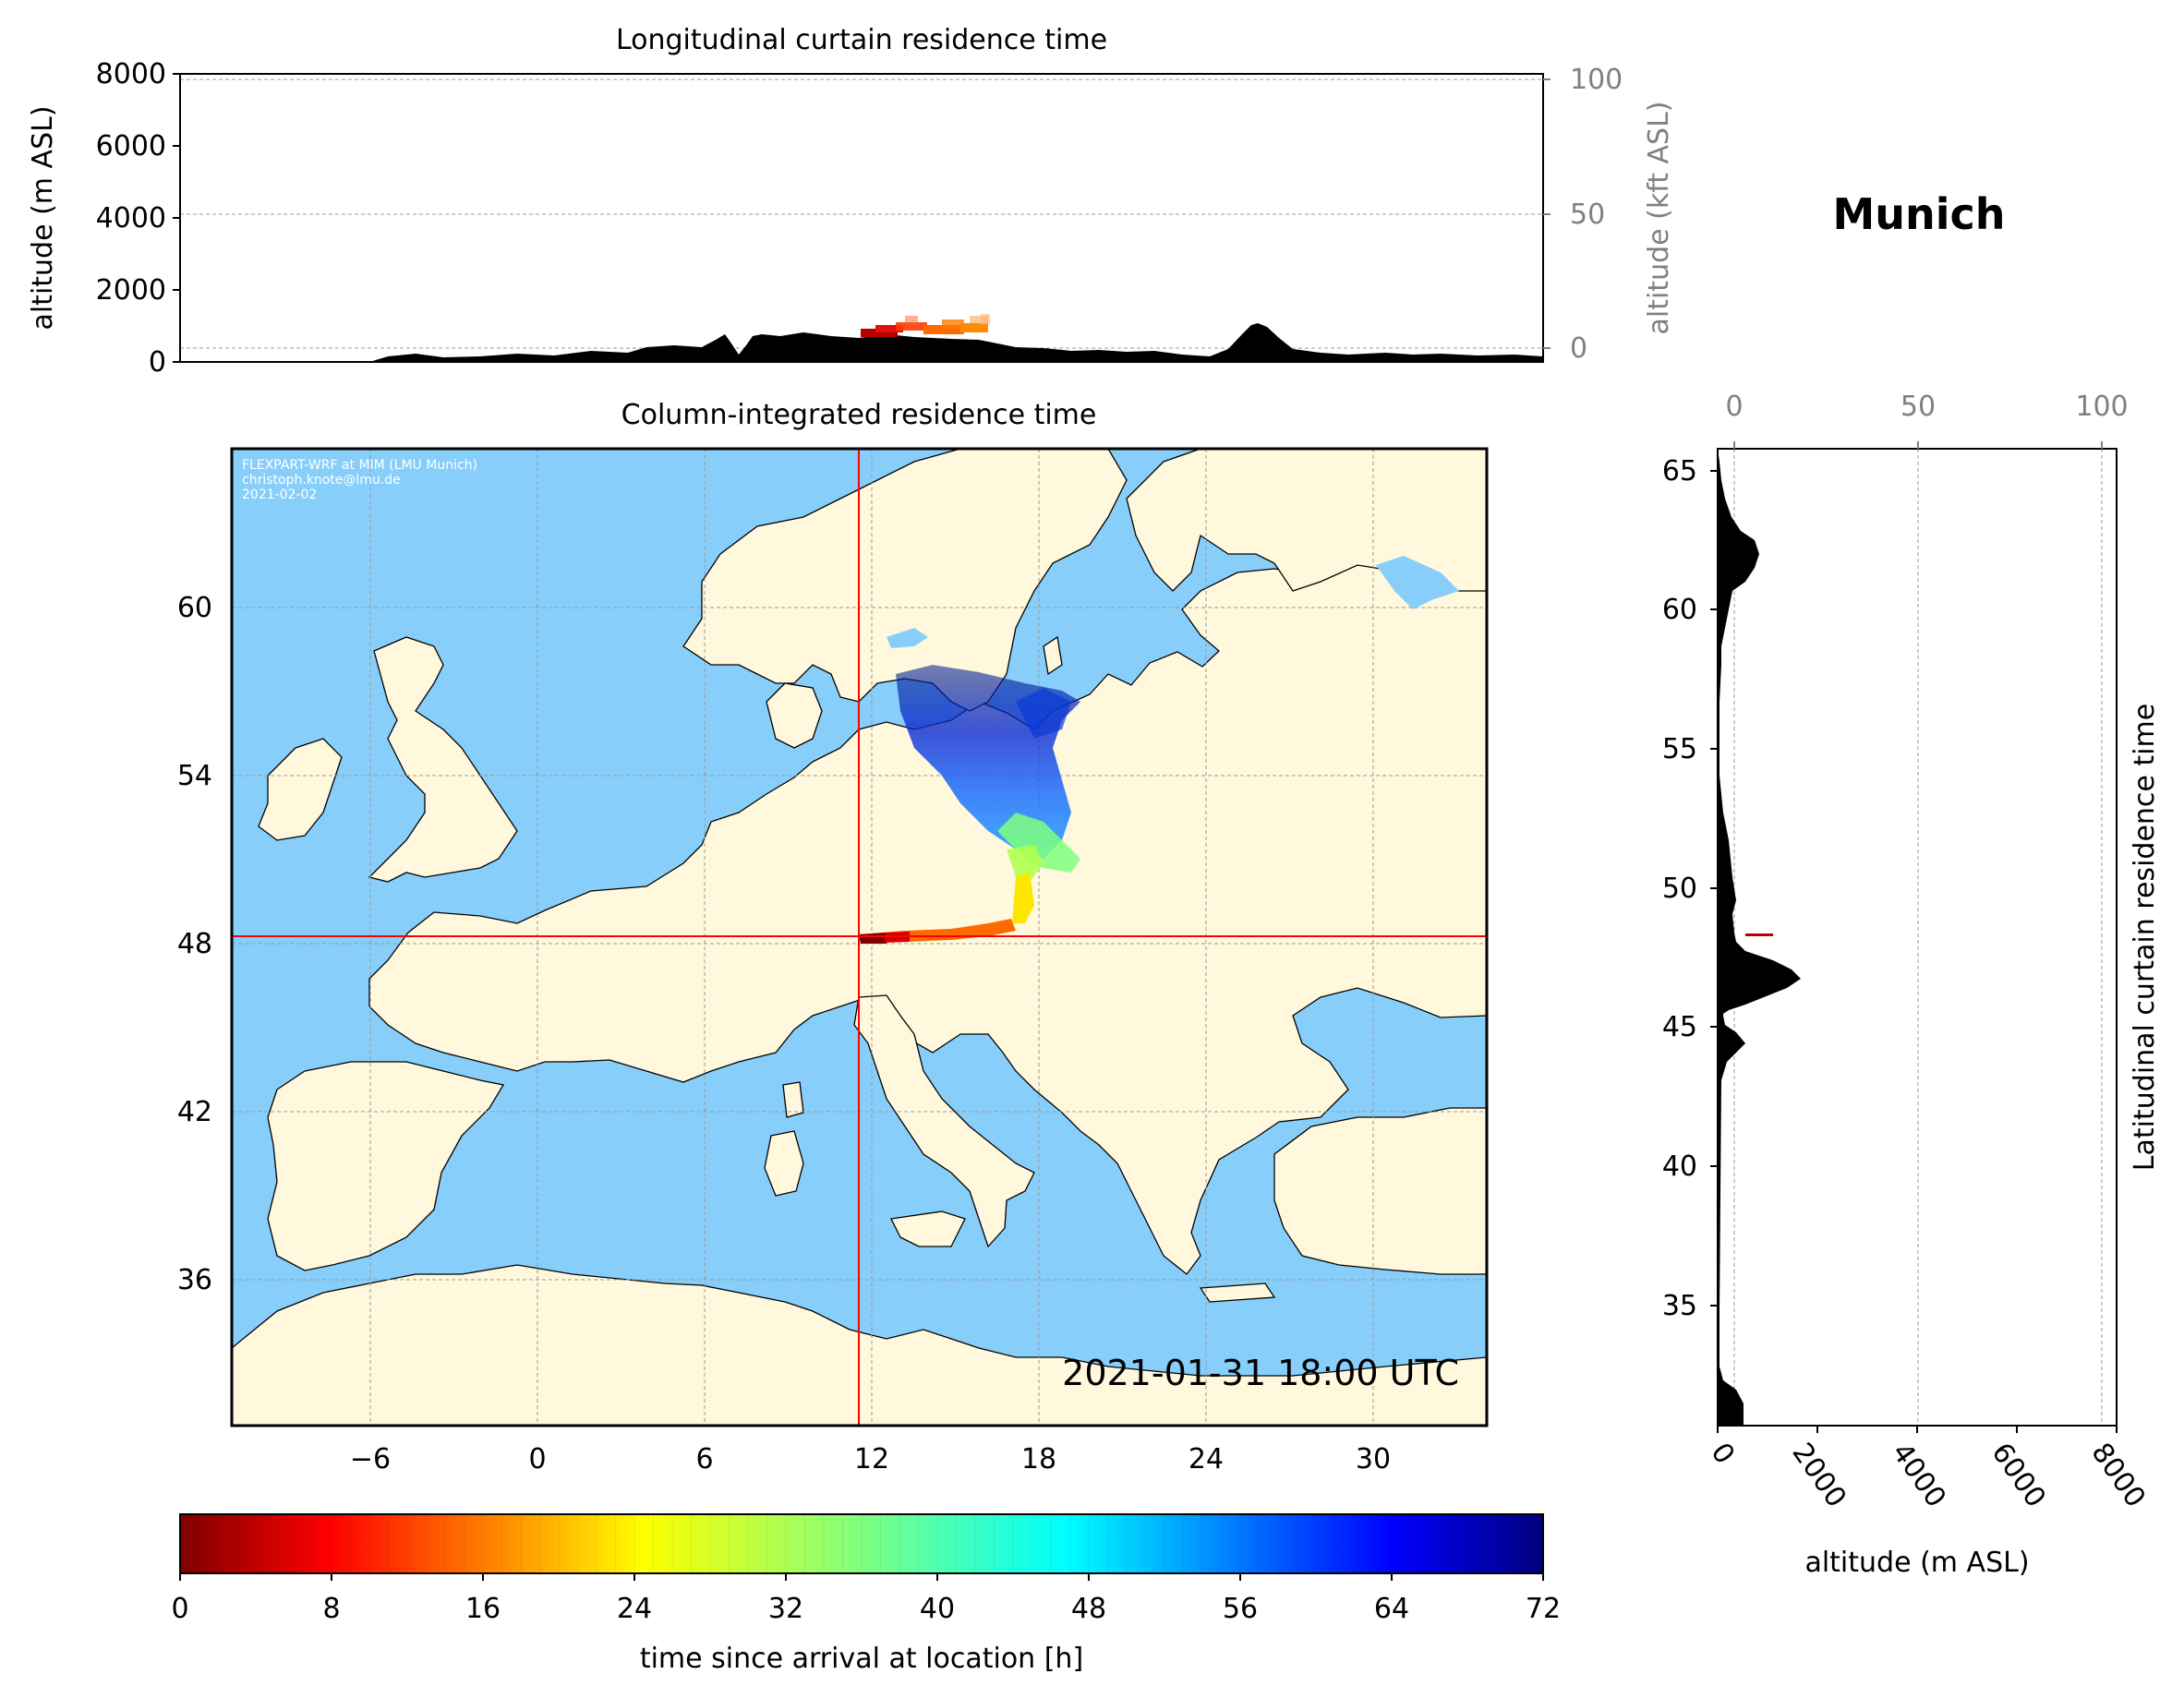 The image size is (2184, 1698). What do you see at coordinates (194, 944) in the screenshot?
I see `map-ytick-label: 48` at bounding box center [194, 944].